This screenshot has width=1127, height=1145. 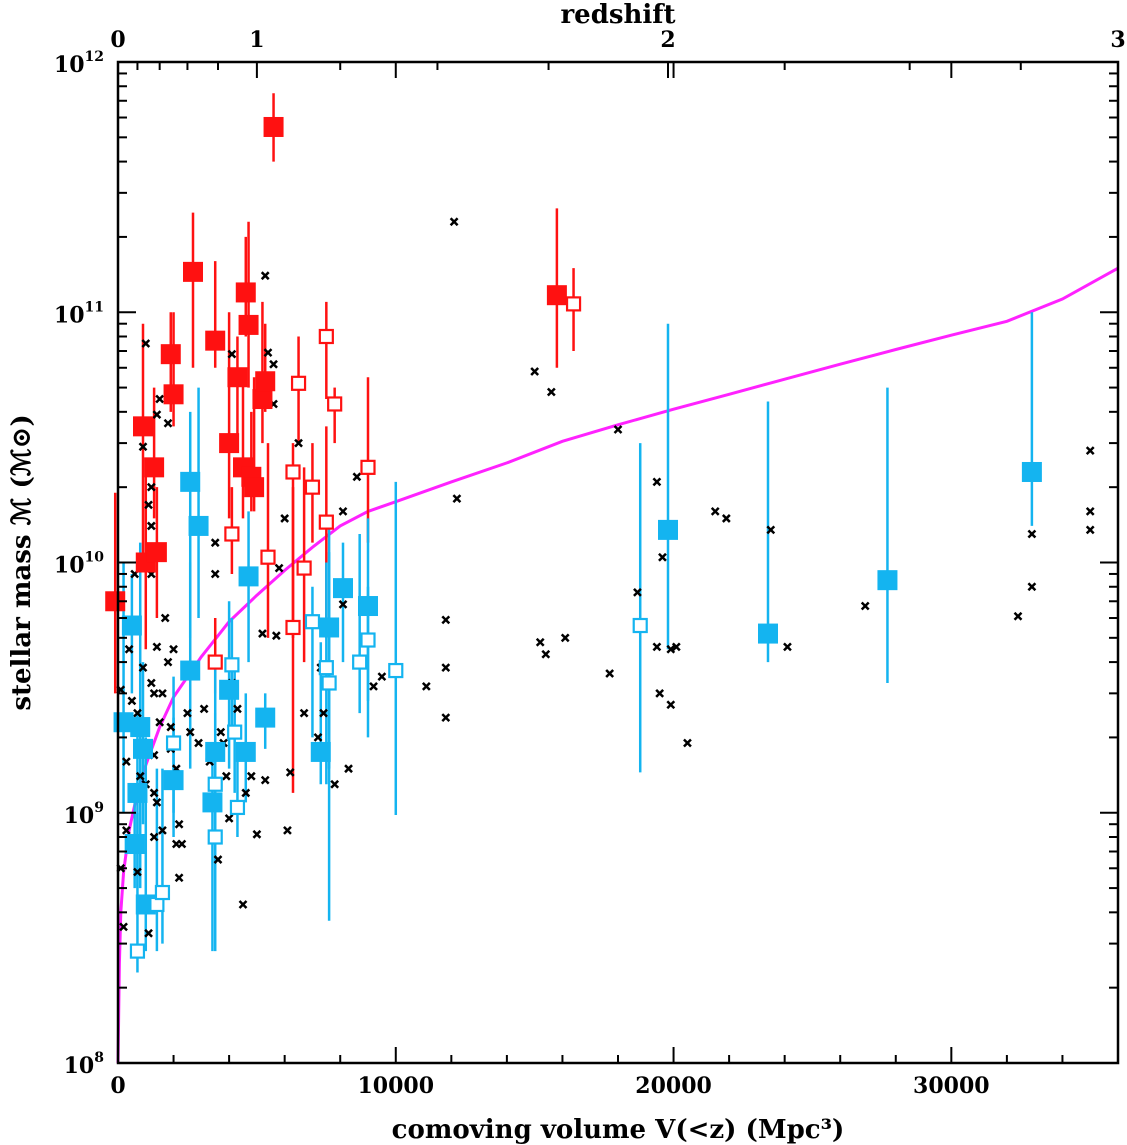 What do you see at coordinates (79, 313) in the screenshot?
I see `y-tick-label: 1011` at bounding box center [79, 313].